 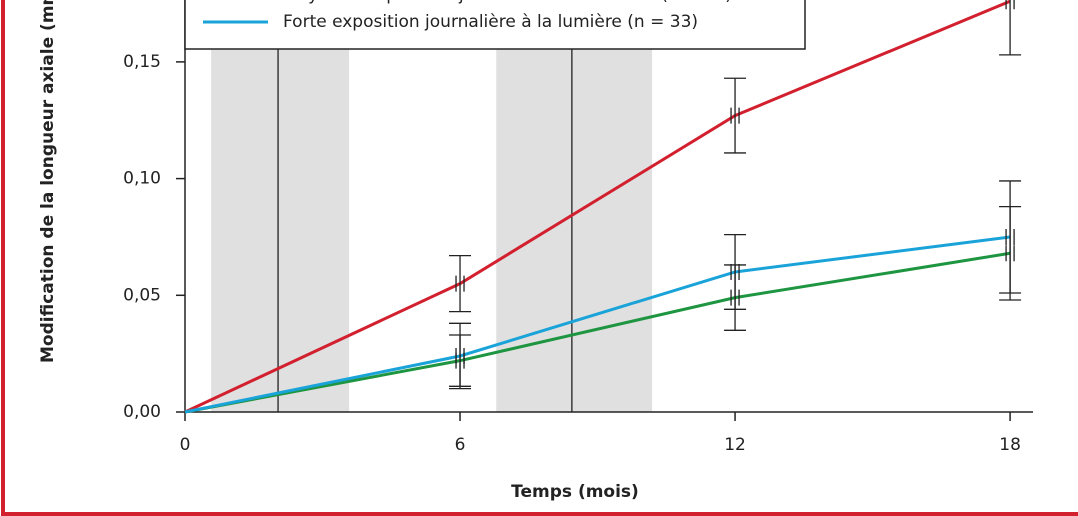 What do you see at coordinates (142, 295) in the screenshot?
I see `y-tick-label: 0,05` at bounding box center [142, 295].